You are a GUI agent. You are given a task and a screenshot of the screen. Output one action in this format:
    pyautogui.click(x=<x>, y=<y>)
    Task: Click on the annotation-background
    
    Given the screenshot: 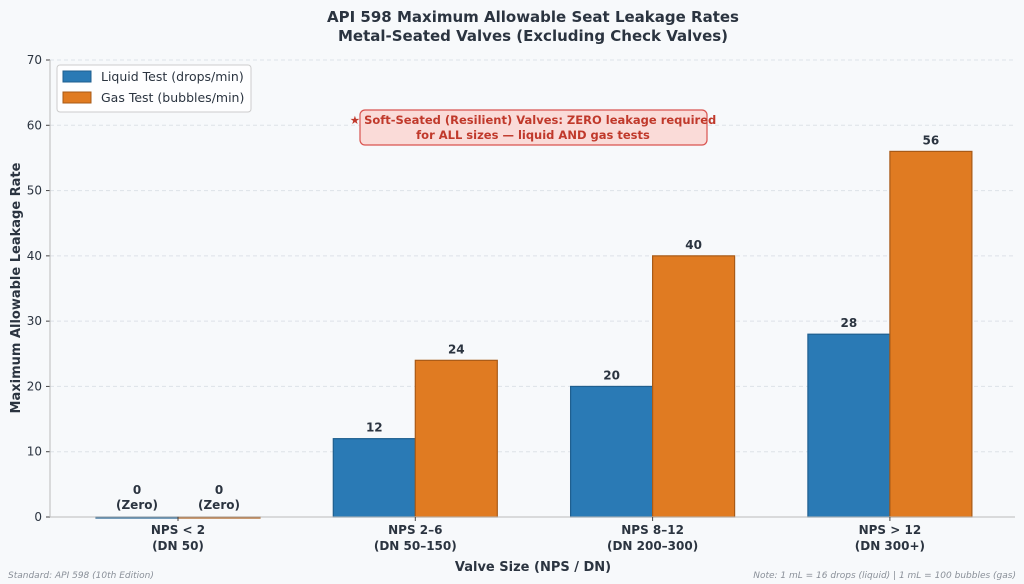 What is the action you would take?
    pyautogui.click(x=533, y=127)
    